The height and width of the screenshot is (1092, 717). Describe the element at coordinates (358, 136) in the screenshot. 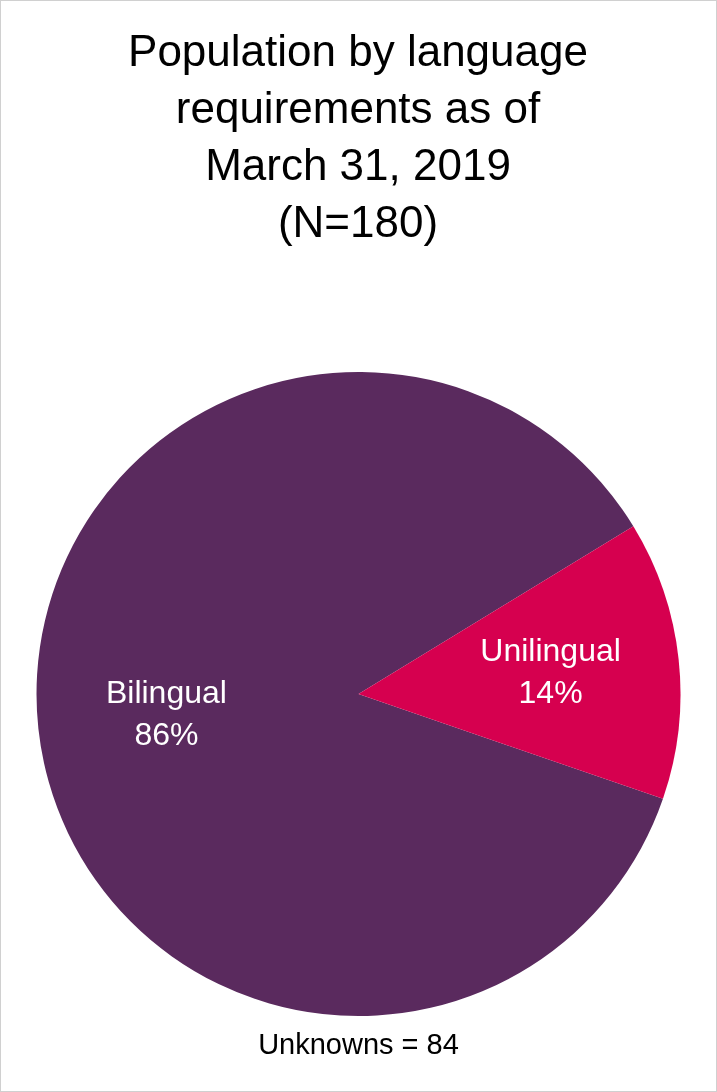

I see `chart-title: Population by language requirements as of March 31, 2019 (N=180)` at that location.